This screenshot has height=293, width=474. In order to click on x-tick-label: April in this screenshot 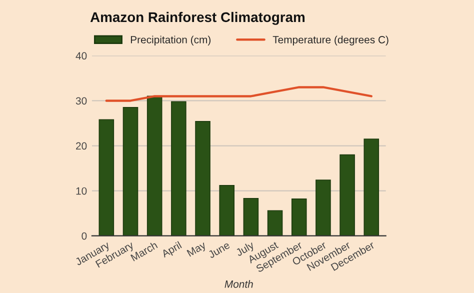, I will do `click(171, 250)`.